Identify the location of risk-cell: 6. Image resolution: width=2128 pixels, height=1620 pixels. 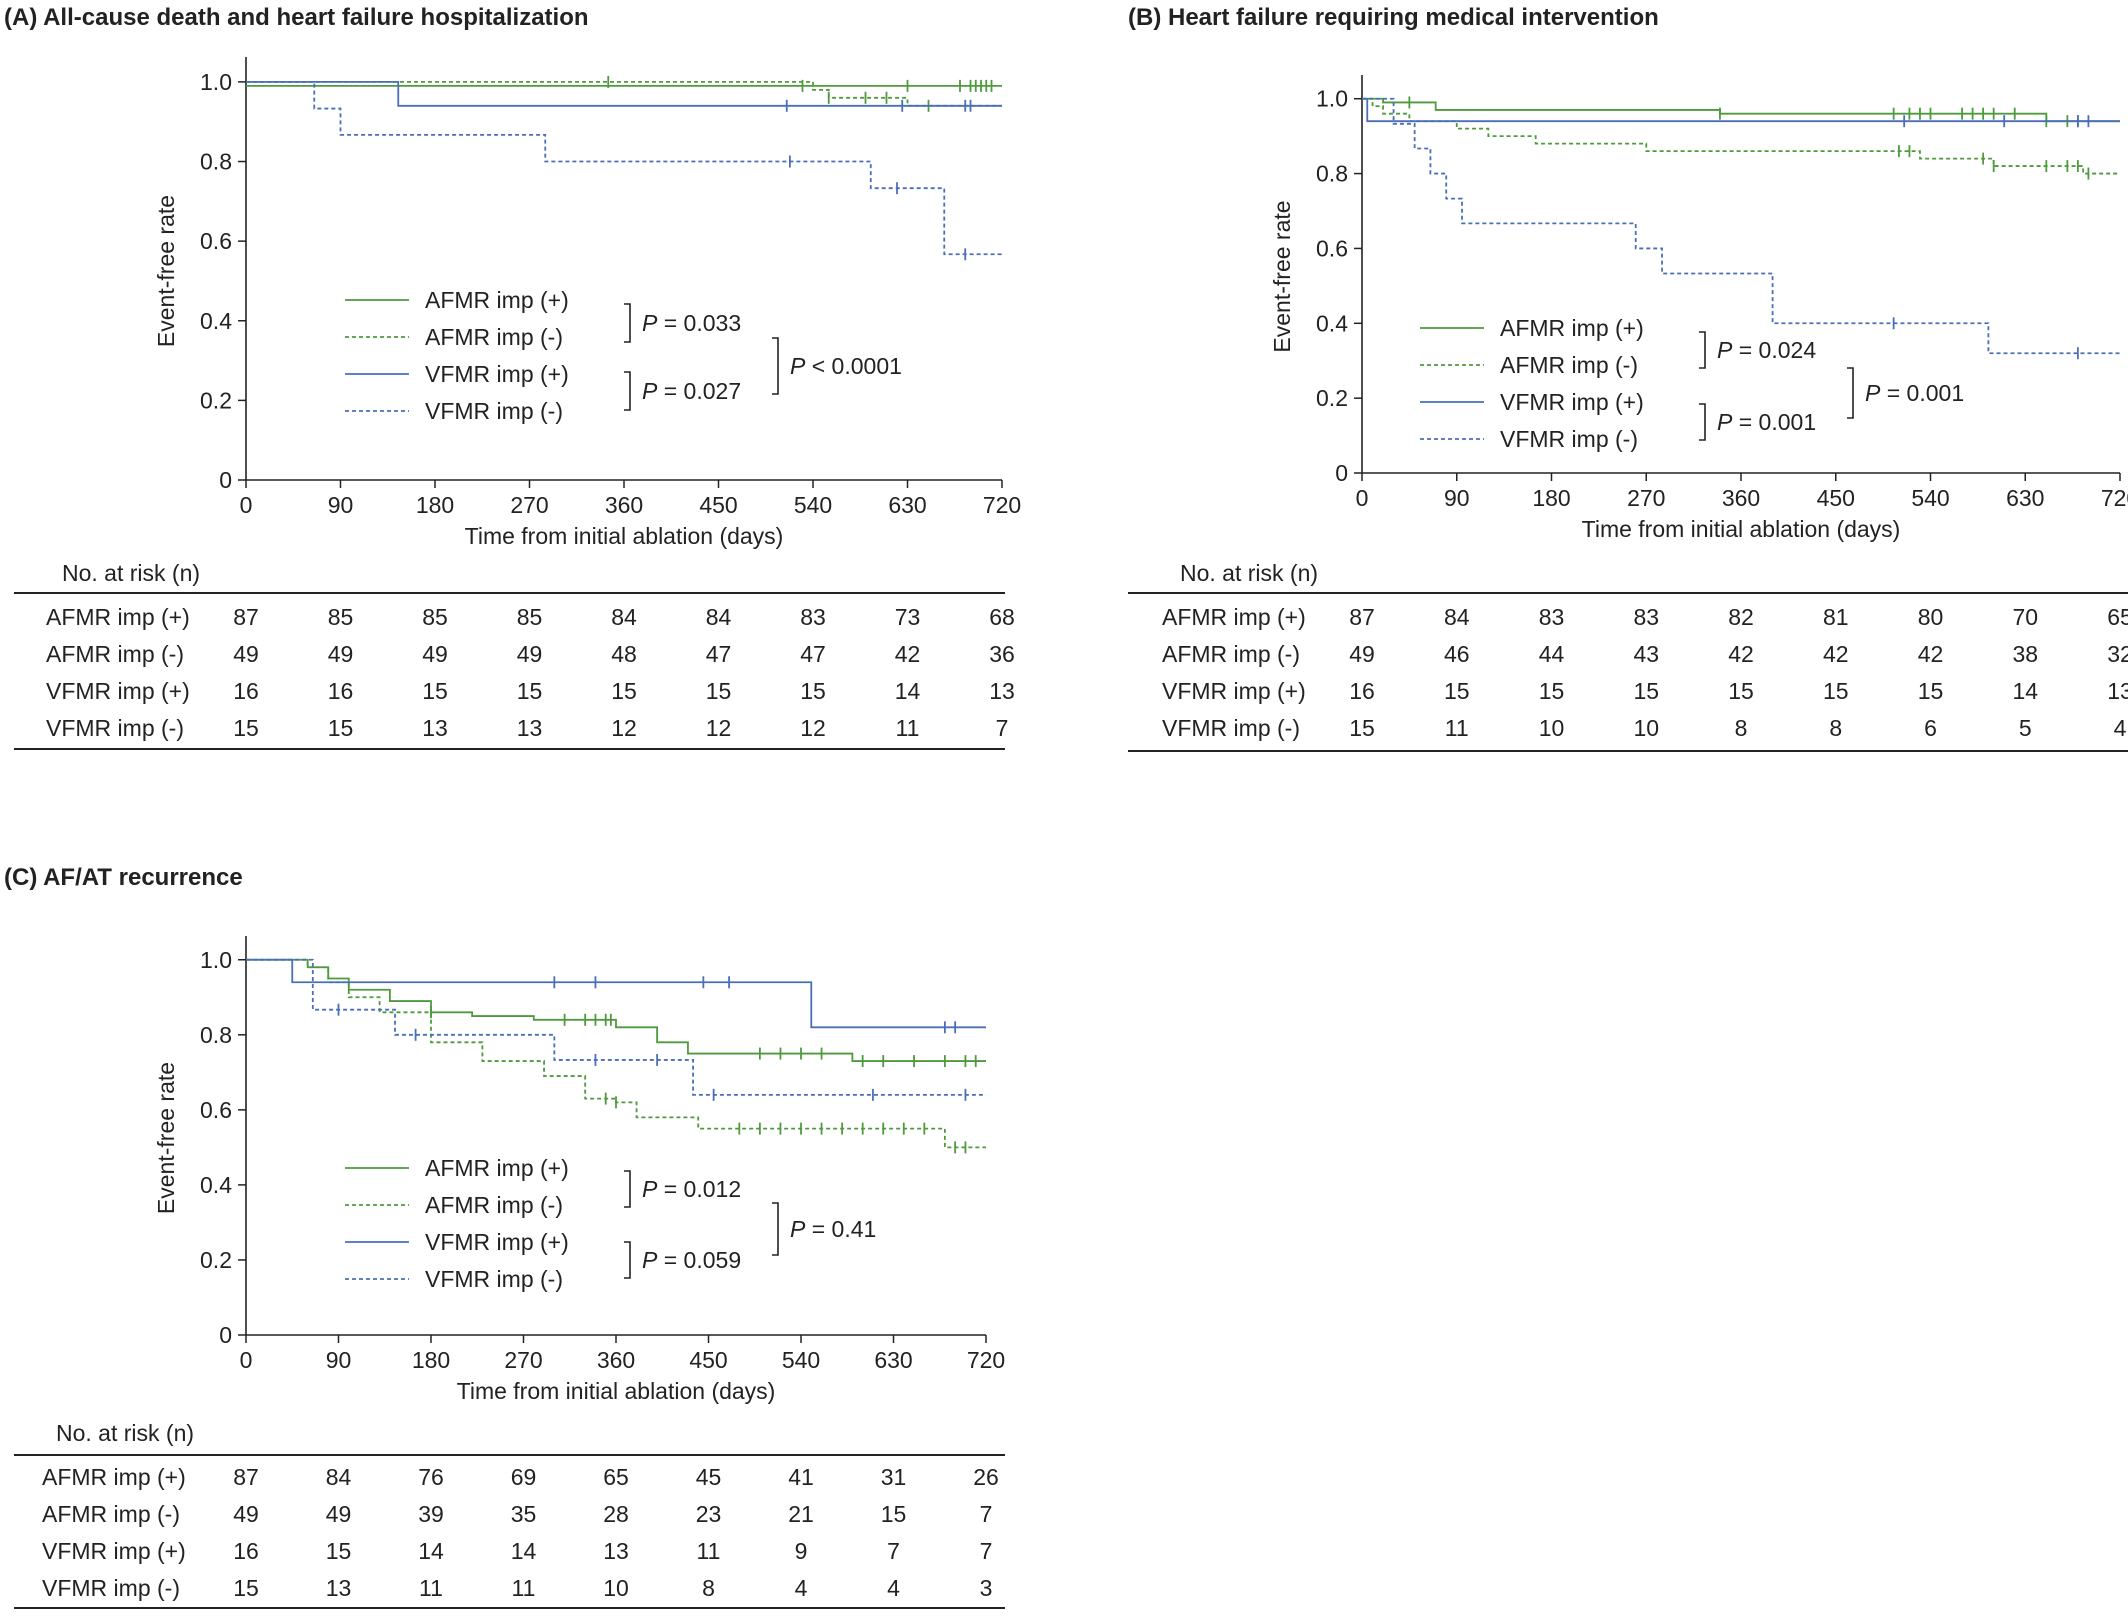
(1930, 728).